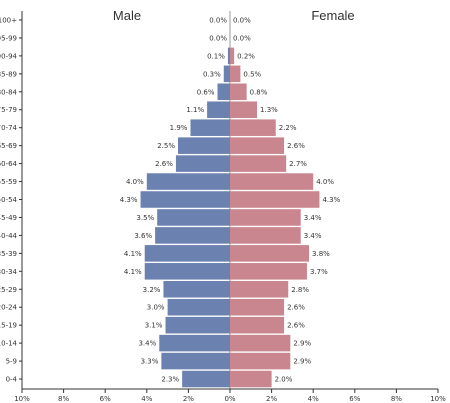 This screenshot has height=403, width=450. What do you see at coordinates (8, 218) in the screenshot?
I see `age-group-label: 45-49` at bounding box center [8, 218].